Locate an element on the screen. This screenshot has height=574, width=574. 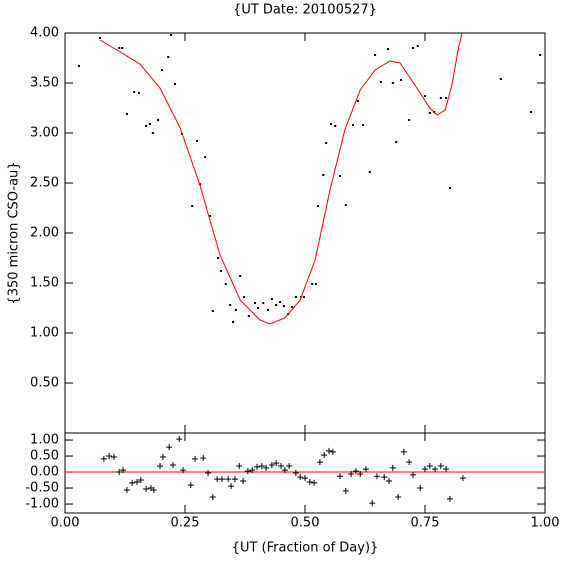
x-tick-label: 0.00 is located at coordinates (65, 523).